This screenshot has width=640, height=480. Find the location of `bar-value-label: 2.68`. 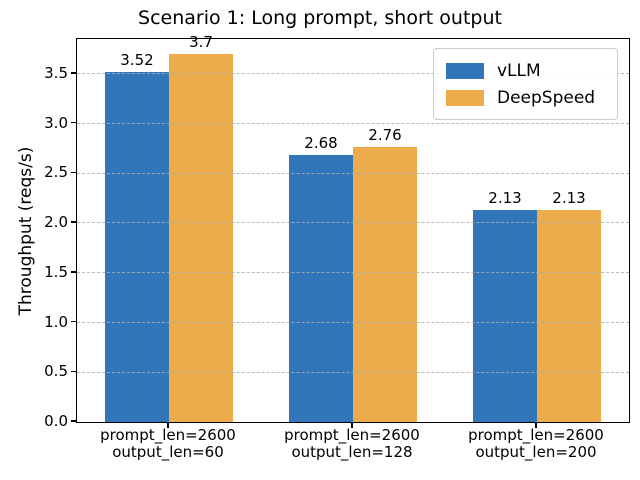

bar-value-label: 2.68 is located at coordinates (321, 143).